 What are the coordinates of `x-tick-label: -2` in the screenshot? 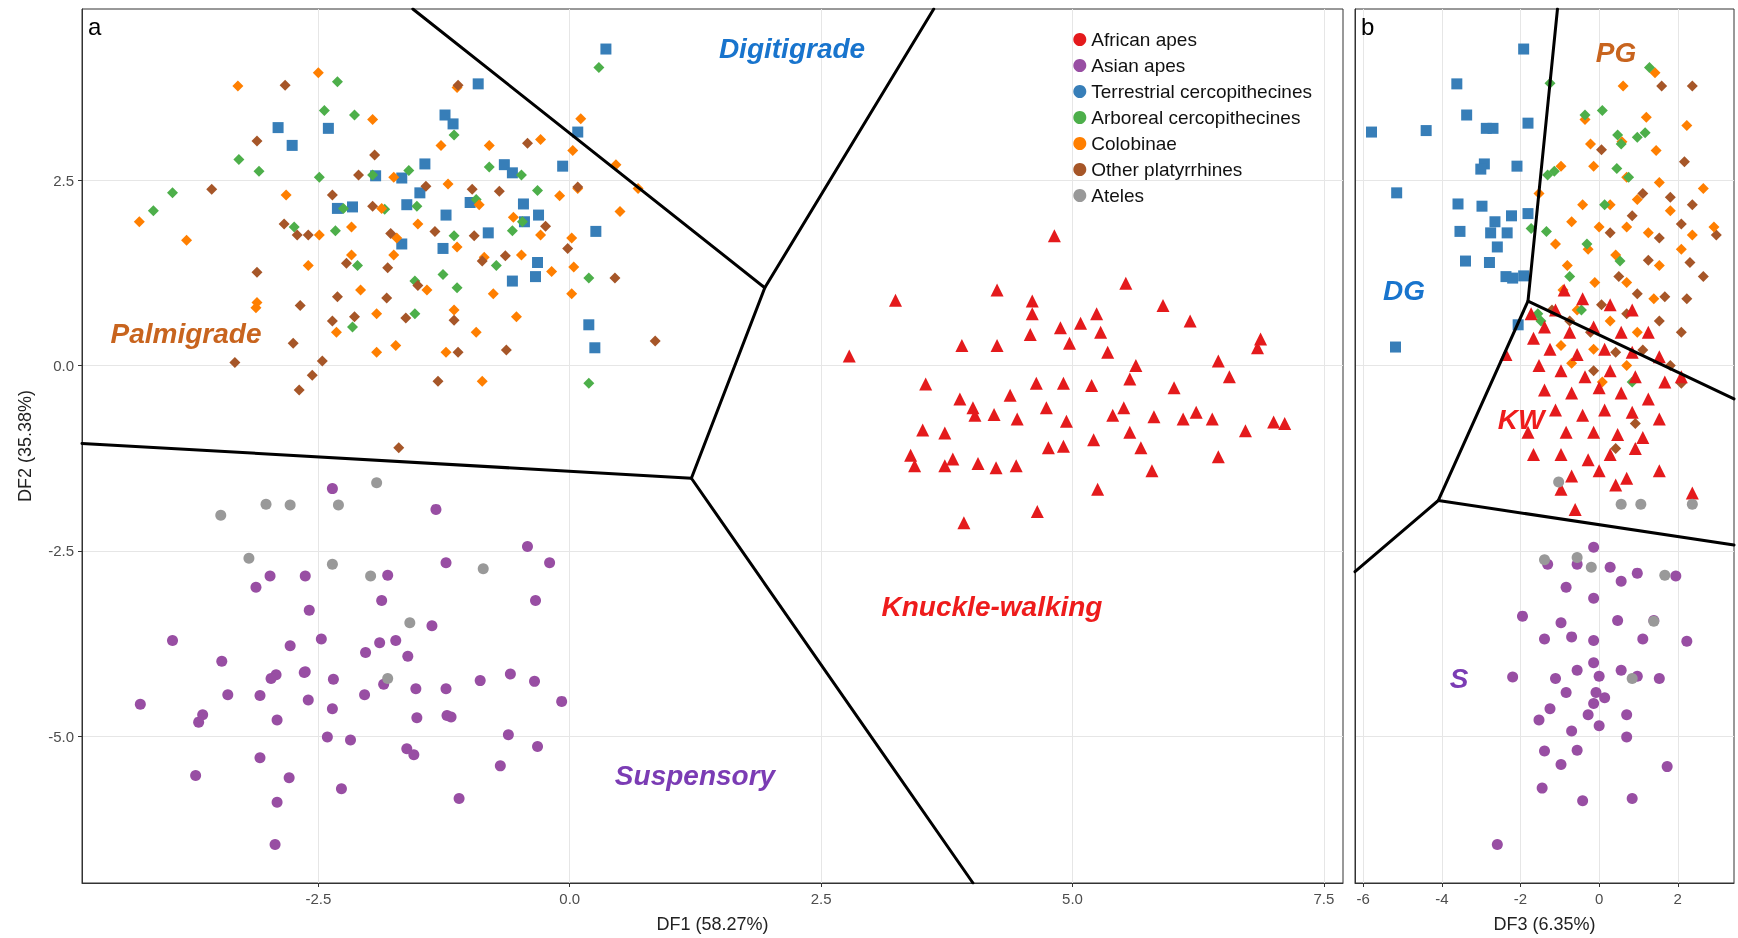 It's located at (1520, 898).